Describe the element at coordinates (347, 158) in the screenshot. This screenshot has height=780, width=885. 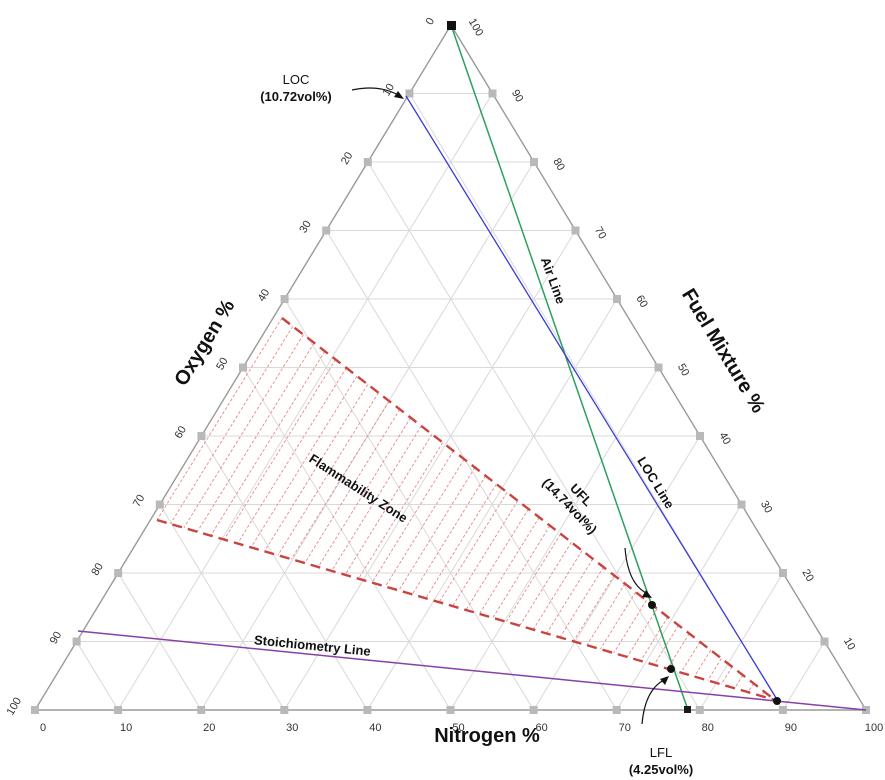
I see `oxygen-tick-label: 20` at that location.